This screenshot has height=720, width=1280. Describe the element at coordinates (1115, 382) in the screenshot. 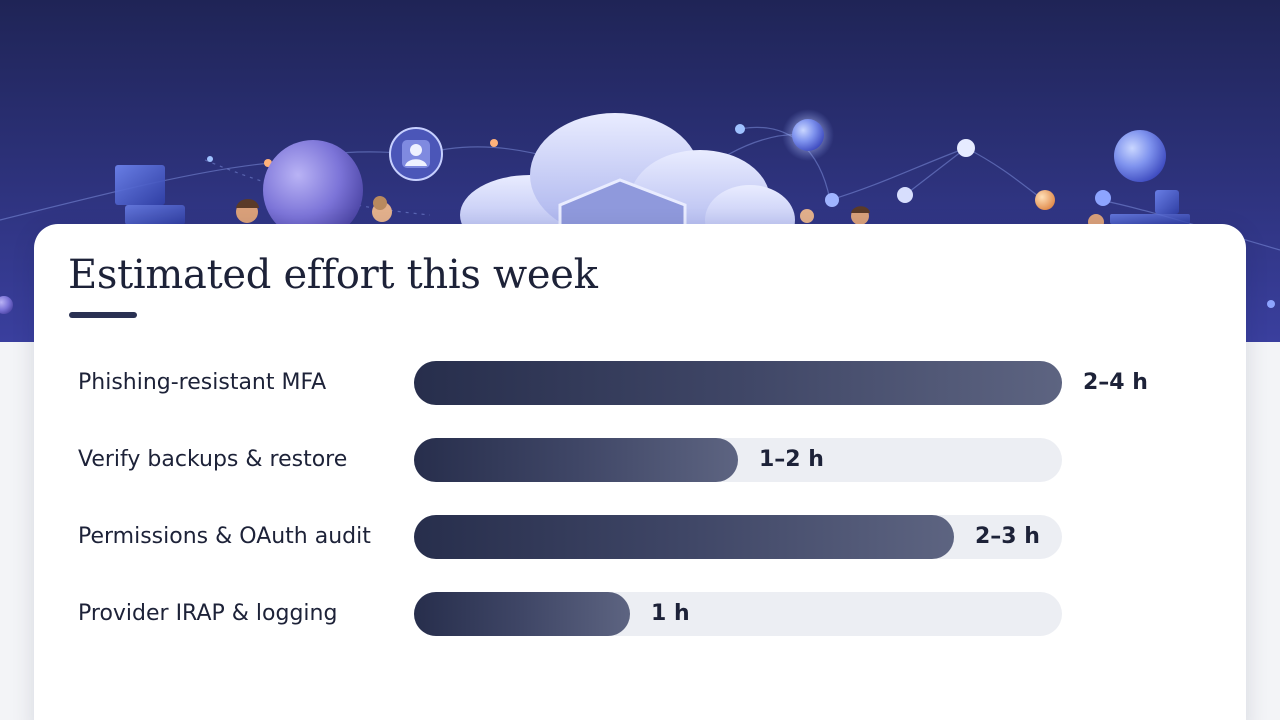

I see `bar-value-phishing-resistant-mfa: 2–4 h` at that location.